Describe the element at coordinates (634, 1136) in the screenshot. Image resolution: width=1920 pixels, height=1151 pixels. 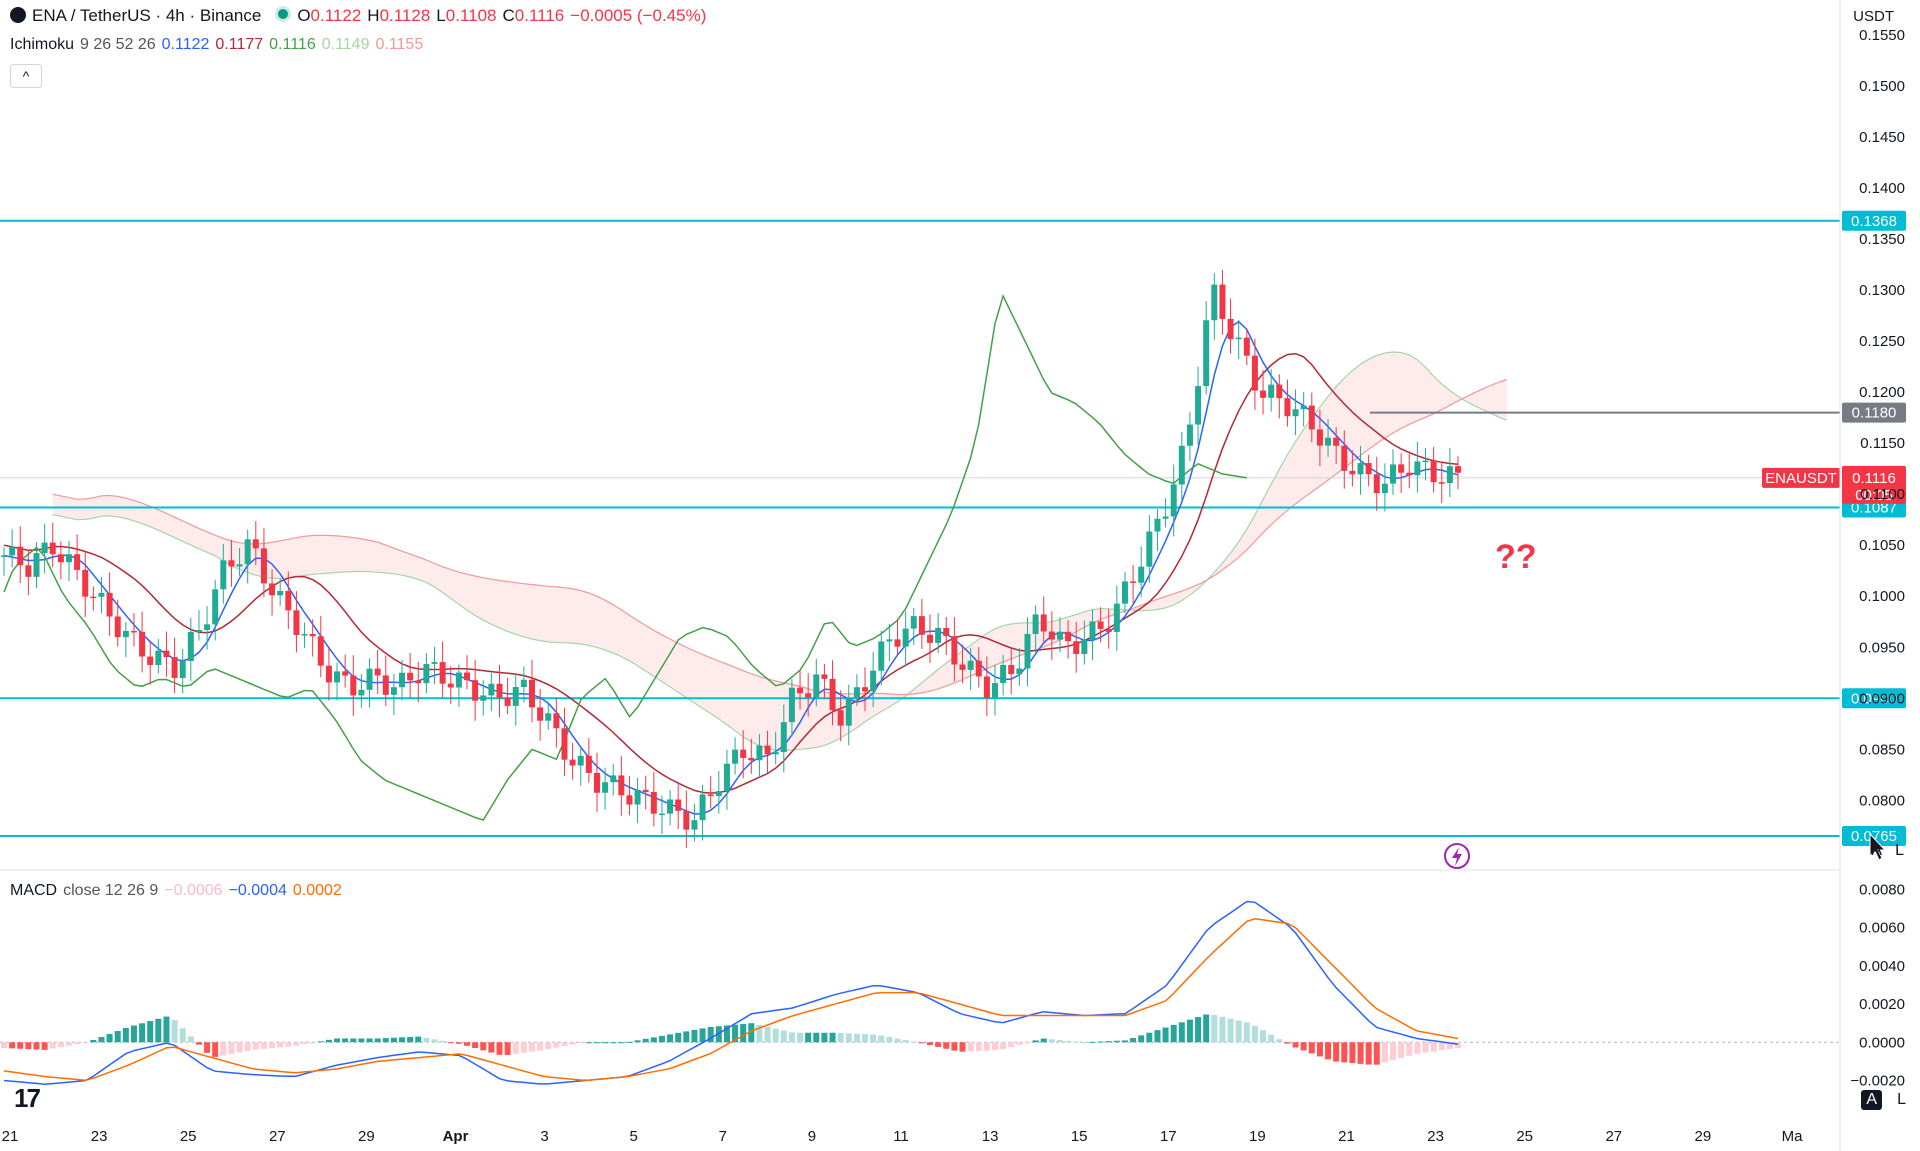
I see `time-tick-label: 5` at that location.